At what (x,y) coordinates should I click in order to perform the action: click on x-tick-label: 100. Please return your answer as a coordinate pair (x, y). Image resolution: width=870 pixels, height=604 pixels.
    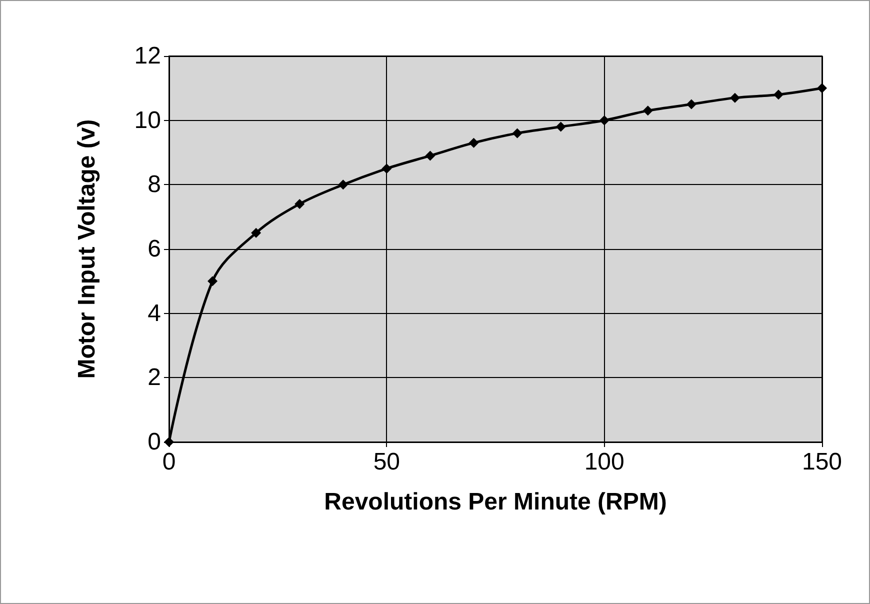
    Looking at the image, I should click on (604, 462).